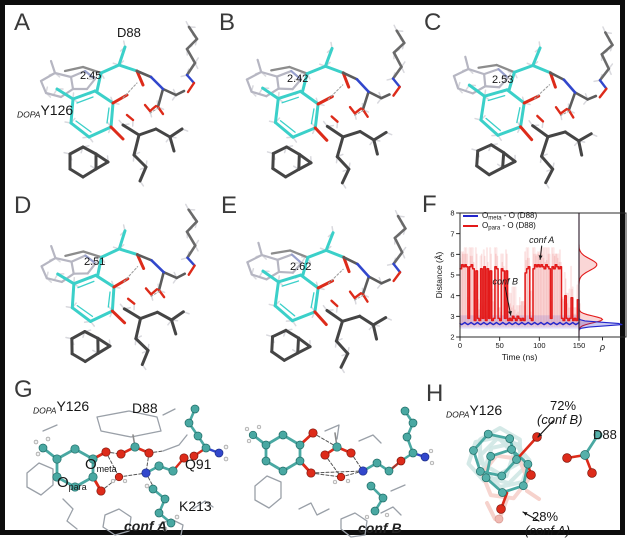  I want to click on panel-h-pct-a-conf: (conf A), so click(548, 530).